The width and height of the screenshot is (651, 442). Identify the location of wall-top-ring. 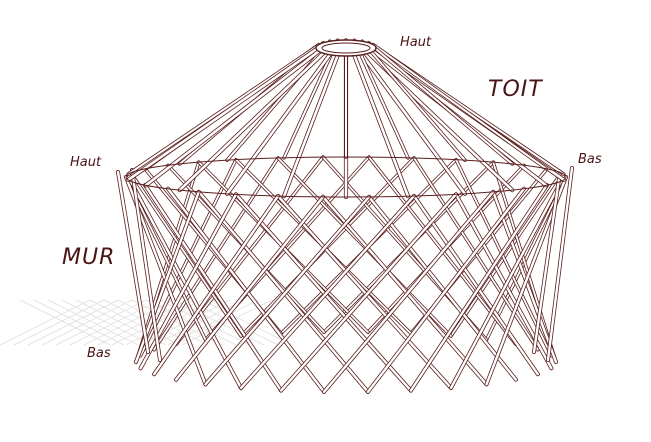
(346, 177).